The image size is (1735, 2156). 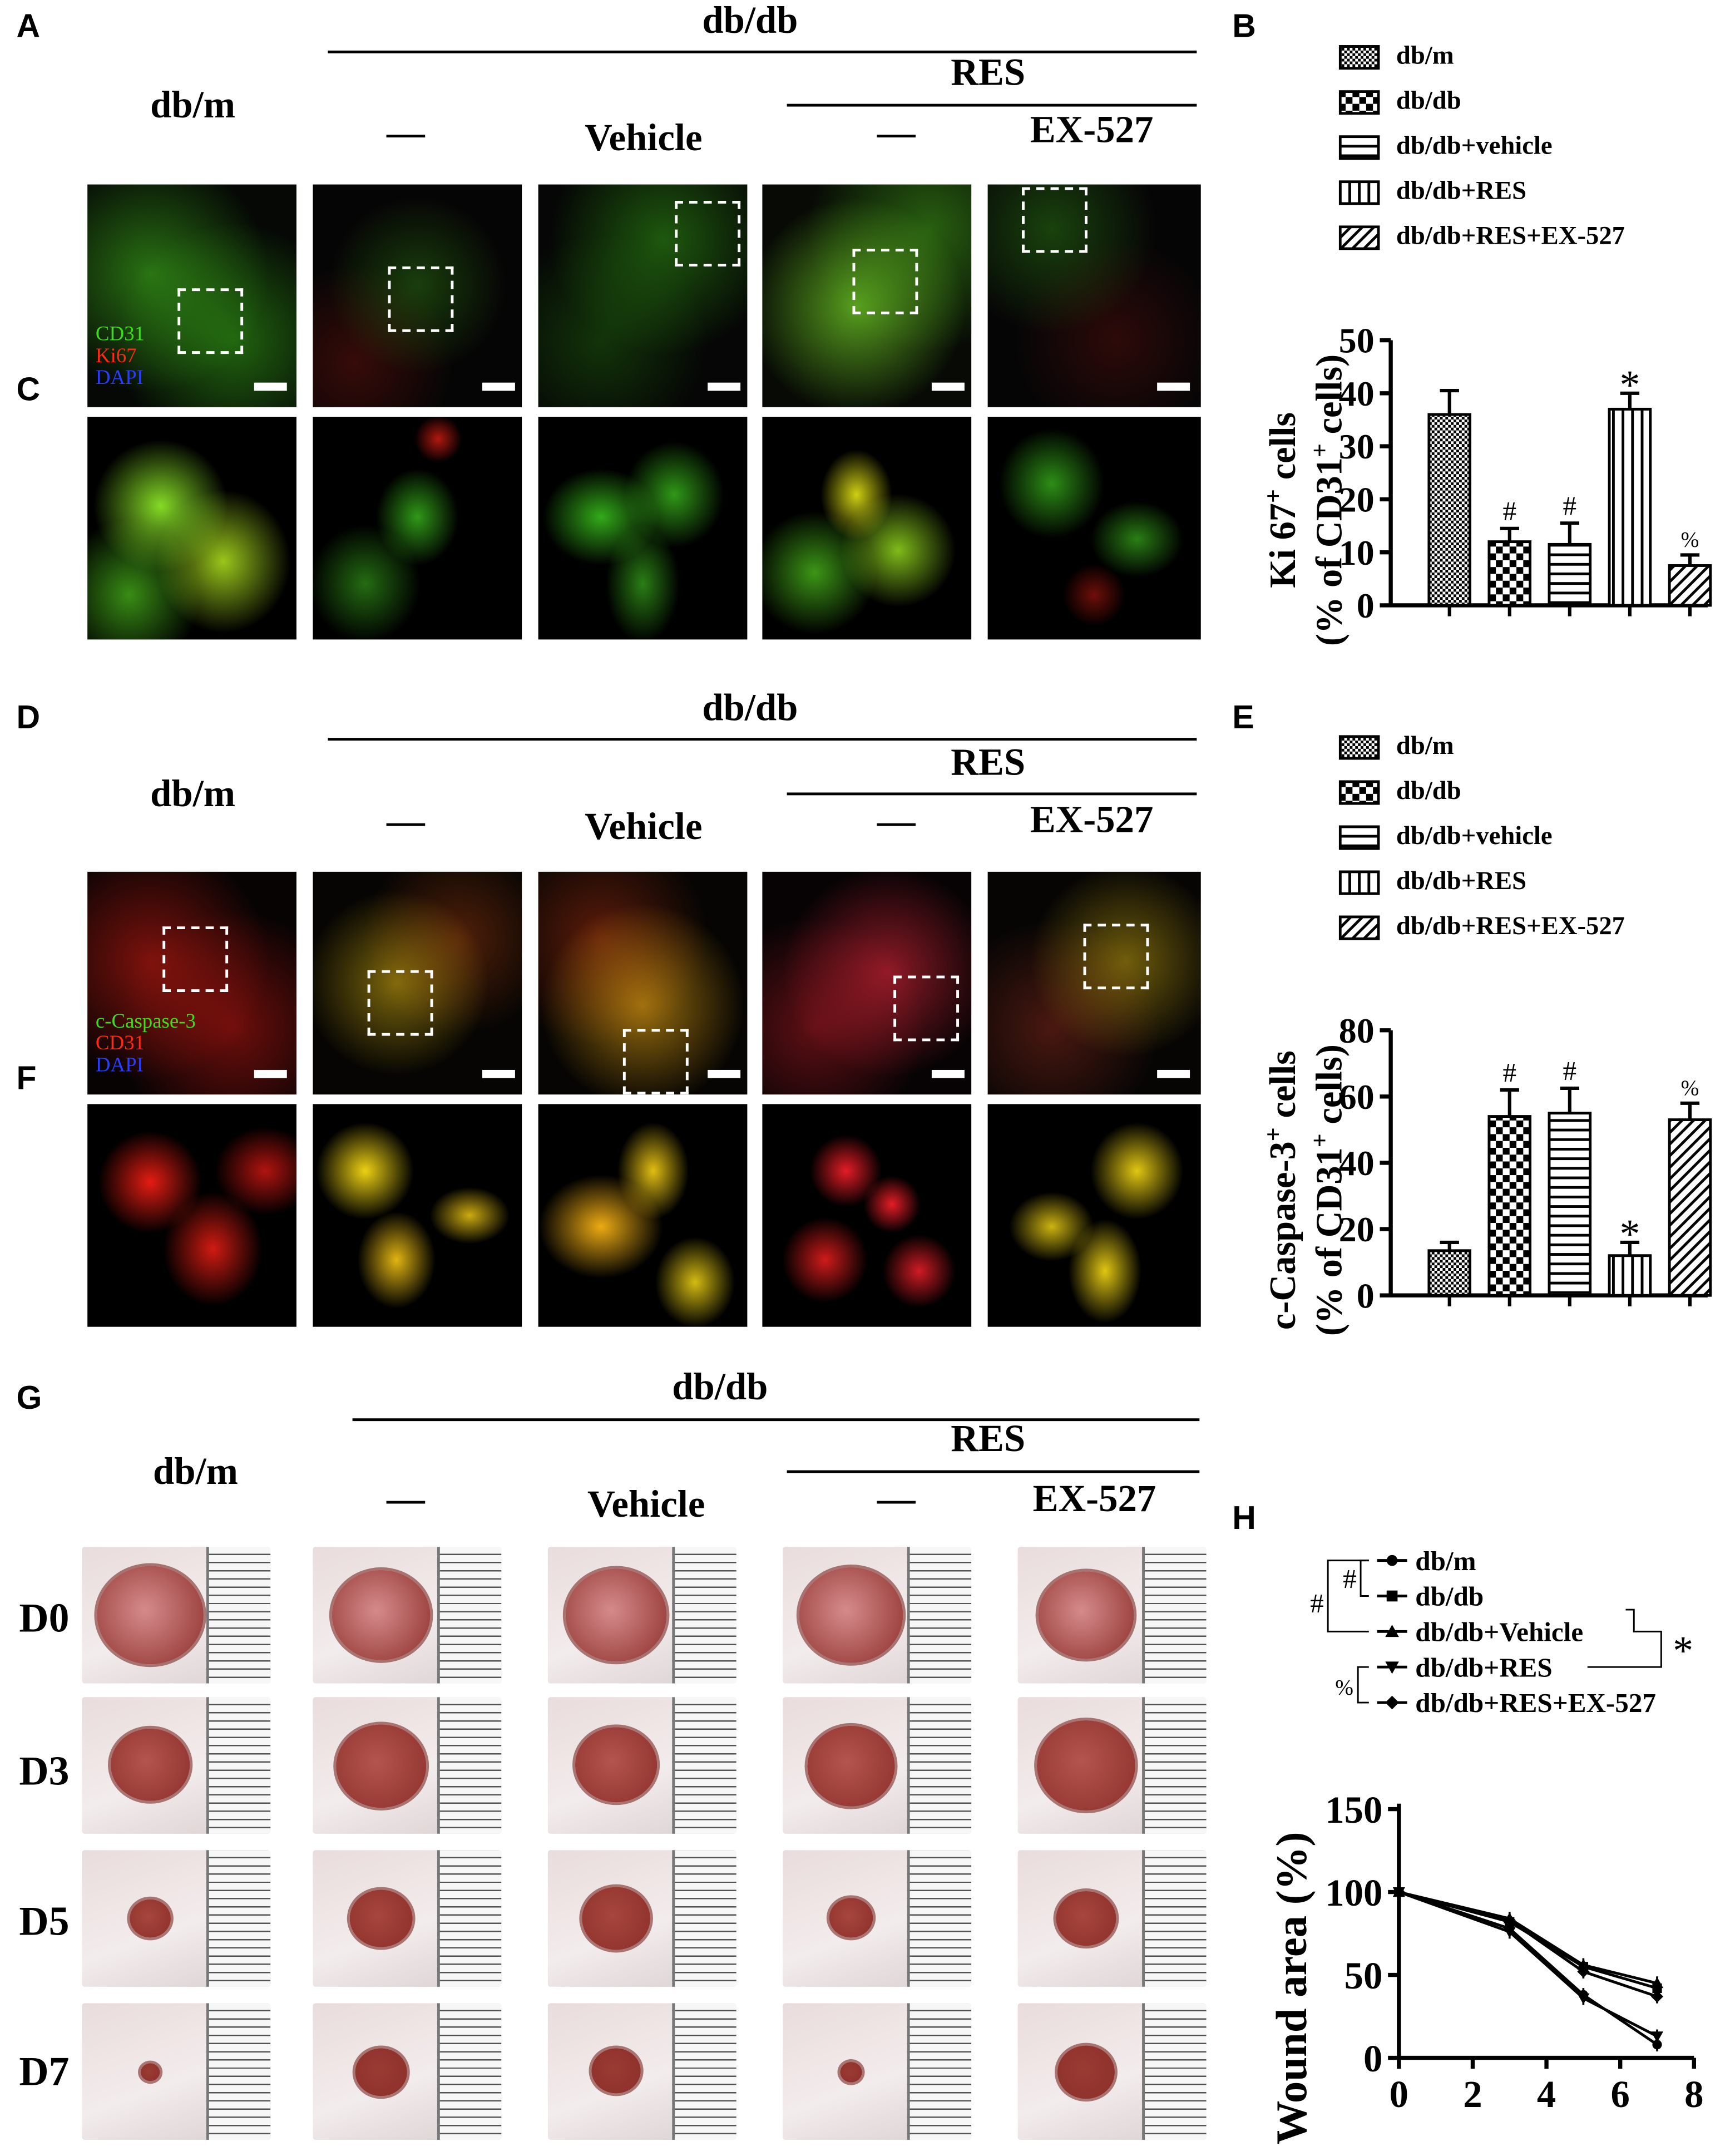 What do you see at coordinates (1094, 295) in the screenshot?
I see `micrograph-a-ex527` at bounding box center [1094, 295].